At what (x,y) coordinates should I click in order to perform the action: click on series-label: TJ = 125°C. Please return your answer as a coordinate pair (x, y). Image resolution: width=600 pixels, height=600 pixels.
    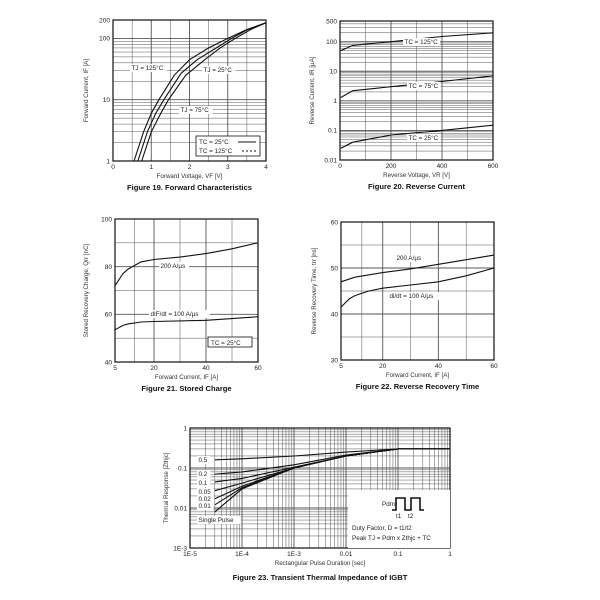
    Looking at the image, I should click on (148, 68).